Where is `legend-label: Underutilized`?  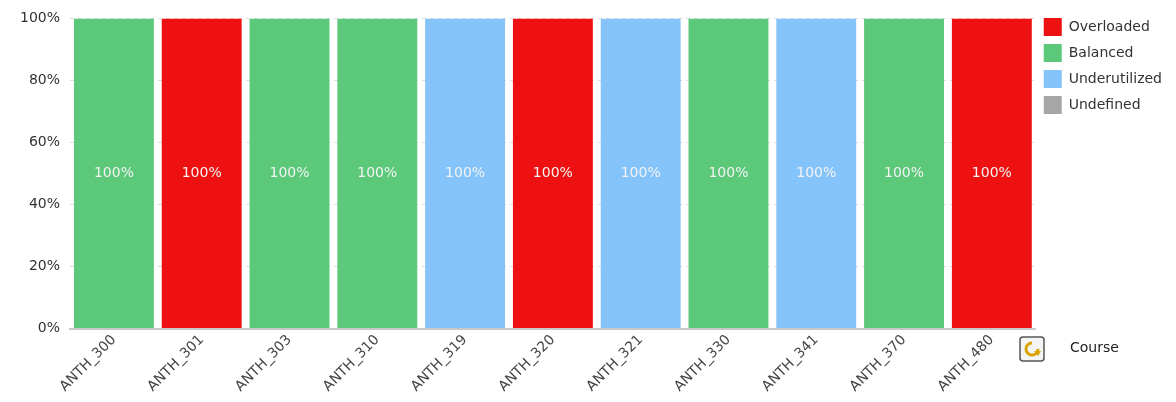
legend-label: Underutilized is located at coordinates (1115, 77).